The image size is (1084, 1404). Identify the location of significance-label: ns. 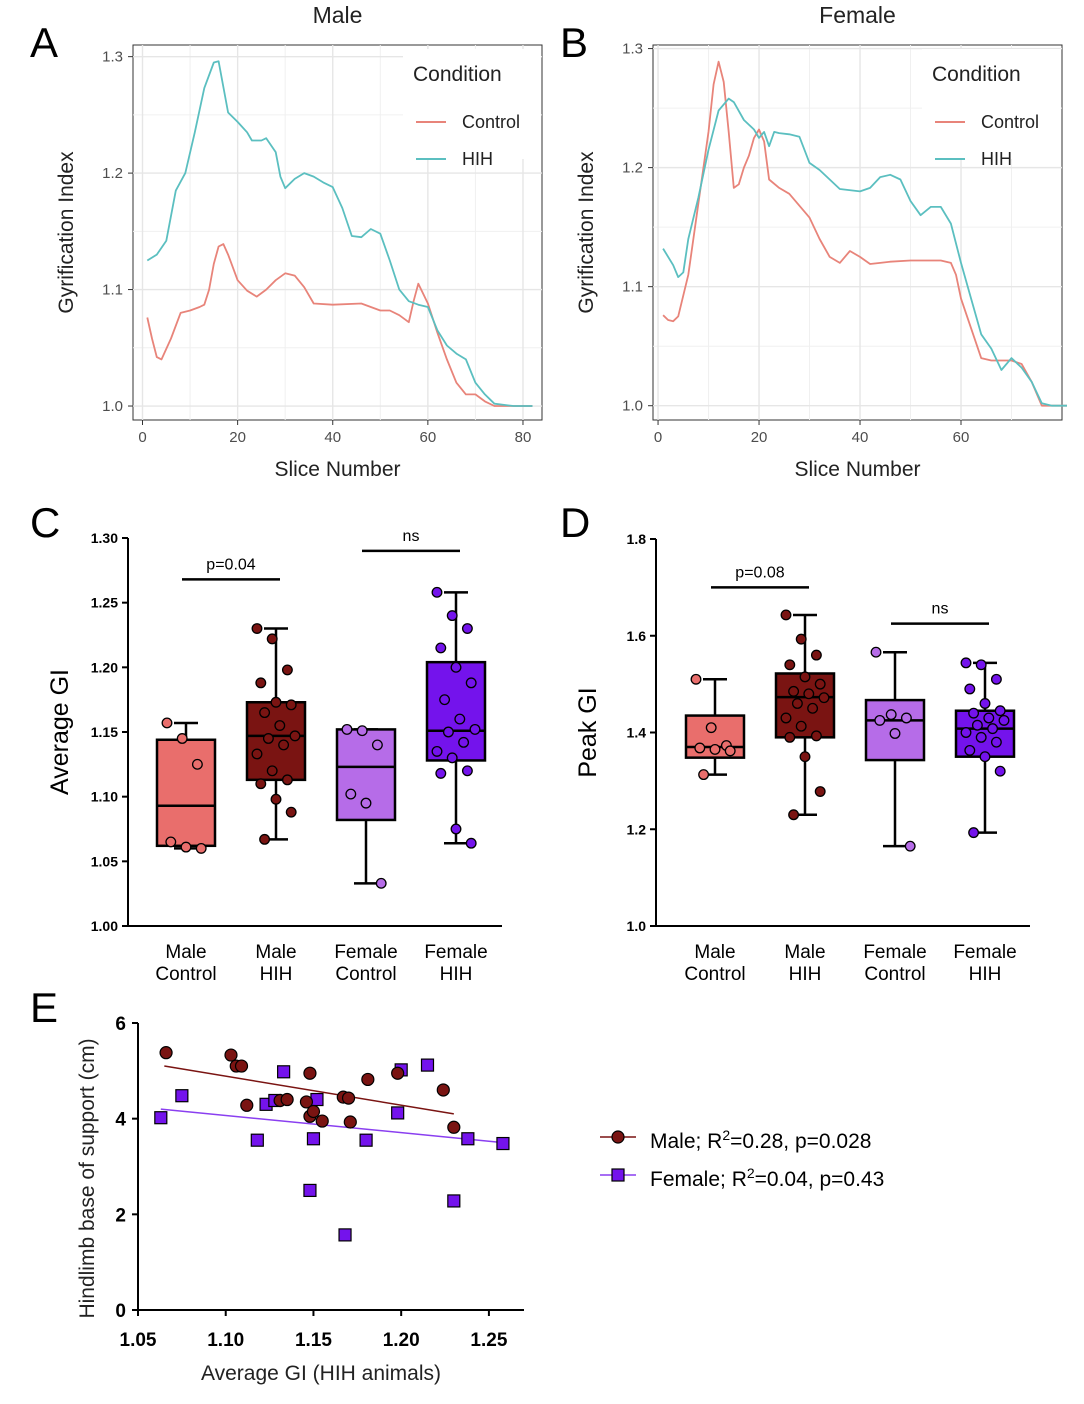
(411, 536).